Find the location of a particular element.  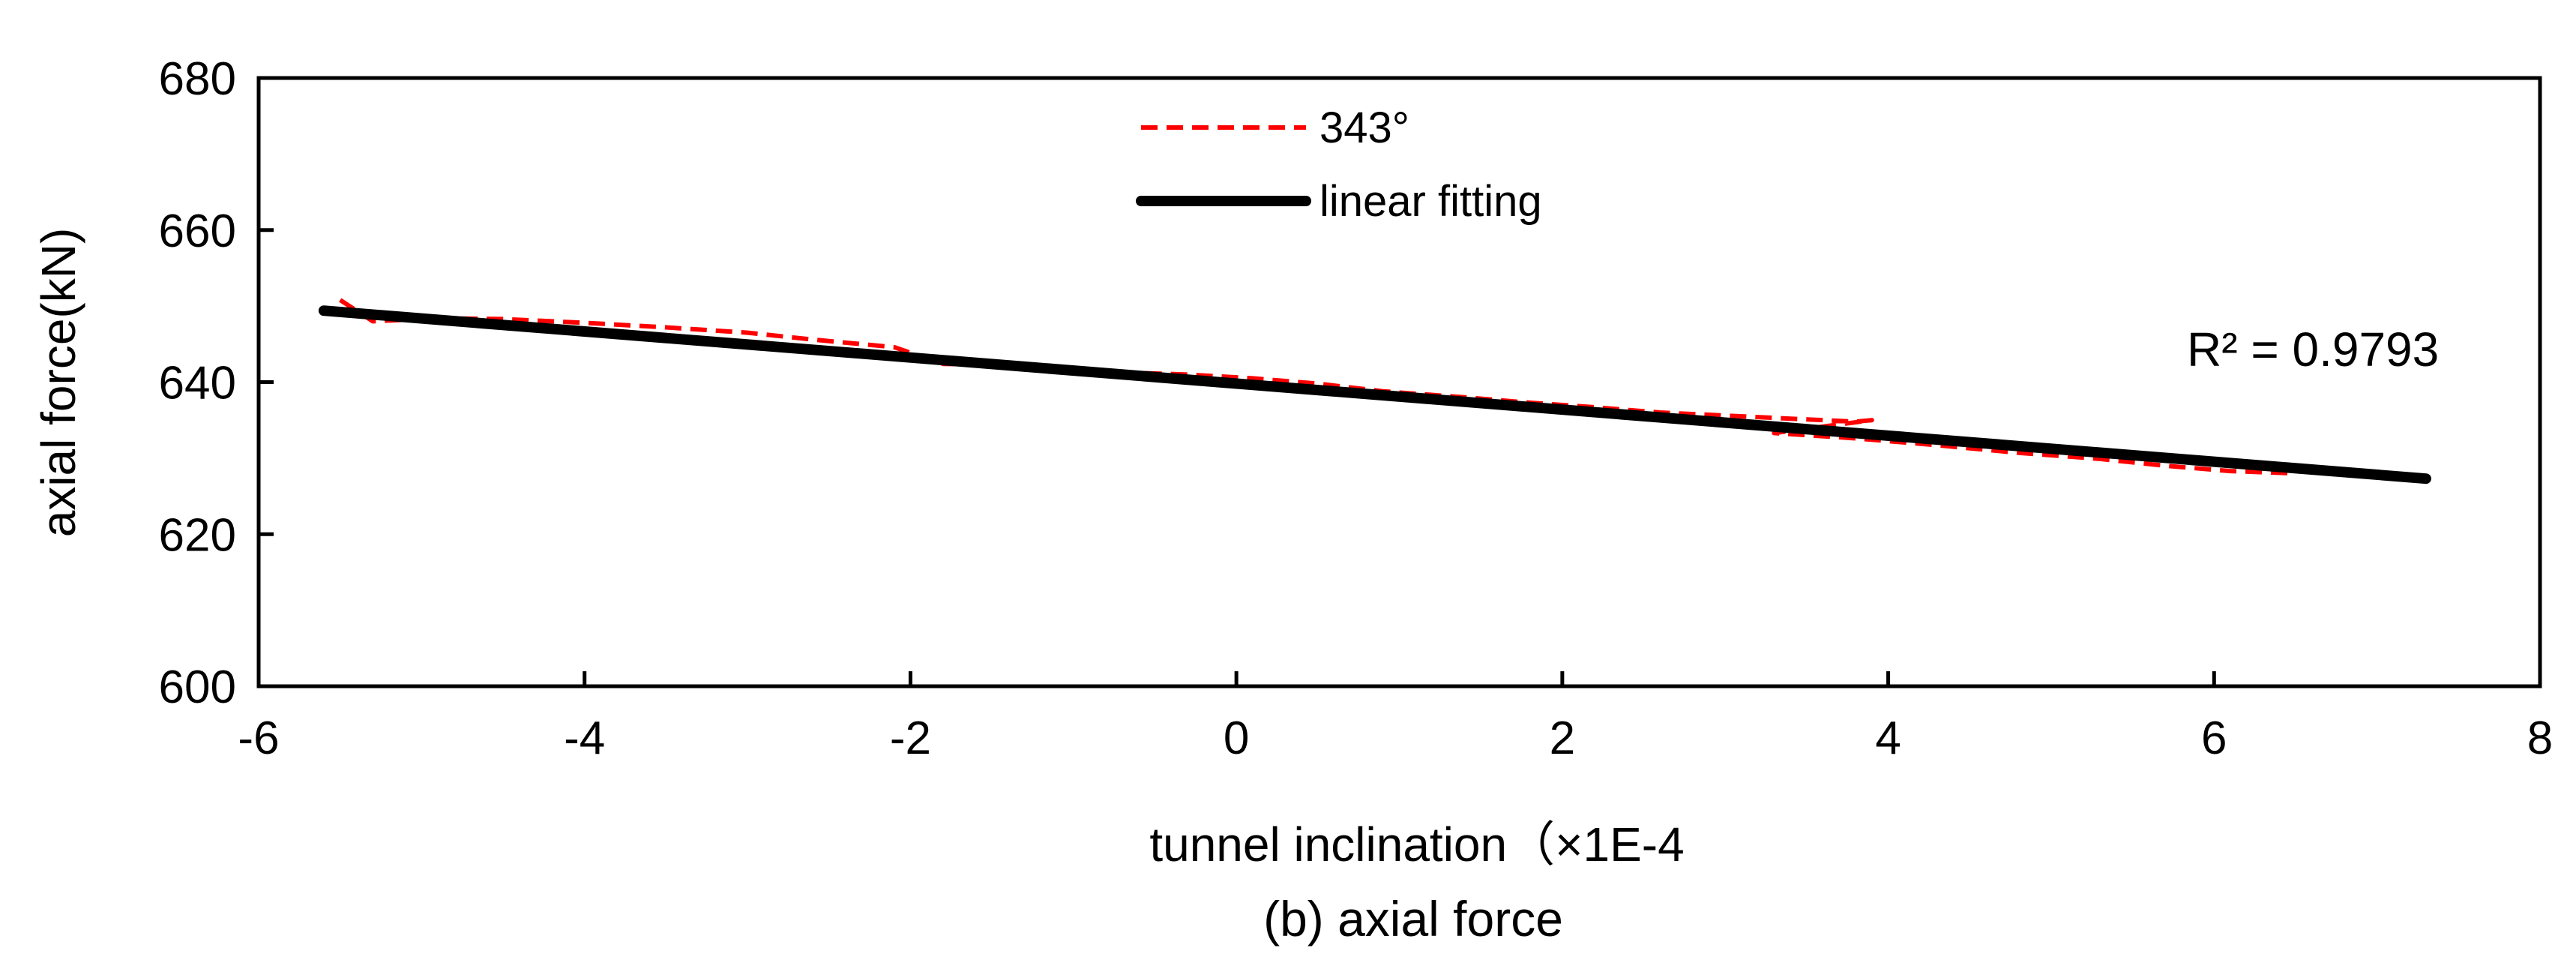

y-axis-ticks: 600 620 640 660 680 is located at coordinates (217, 383).